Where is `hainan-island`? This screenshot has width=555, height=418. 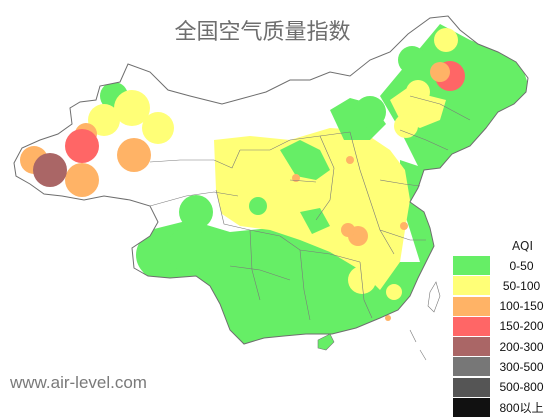 hainan-island is located at coordinates (326, 342).